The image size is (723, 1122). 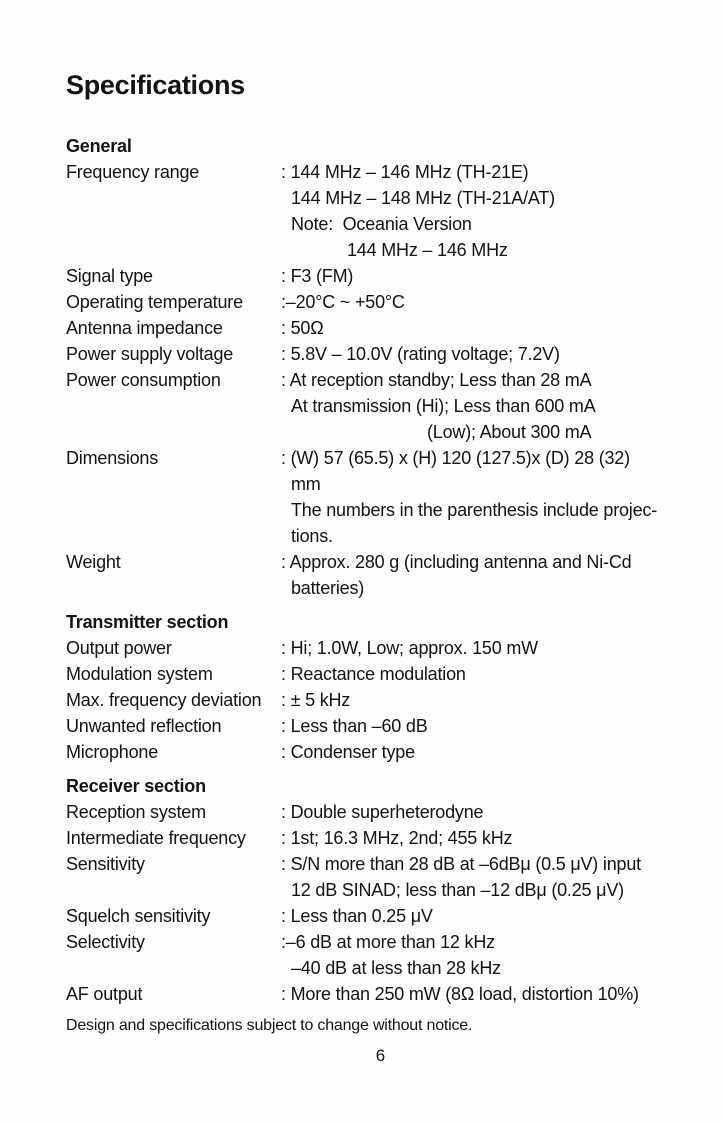 I want to click on section-heading: Receiver section, so click(x=136, y=786).